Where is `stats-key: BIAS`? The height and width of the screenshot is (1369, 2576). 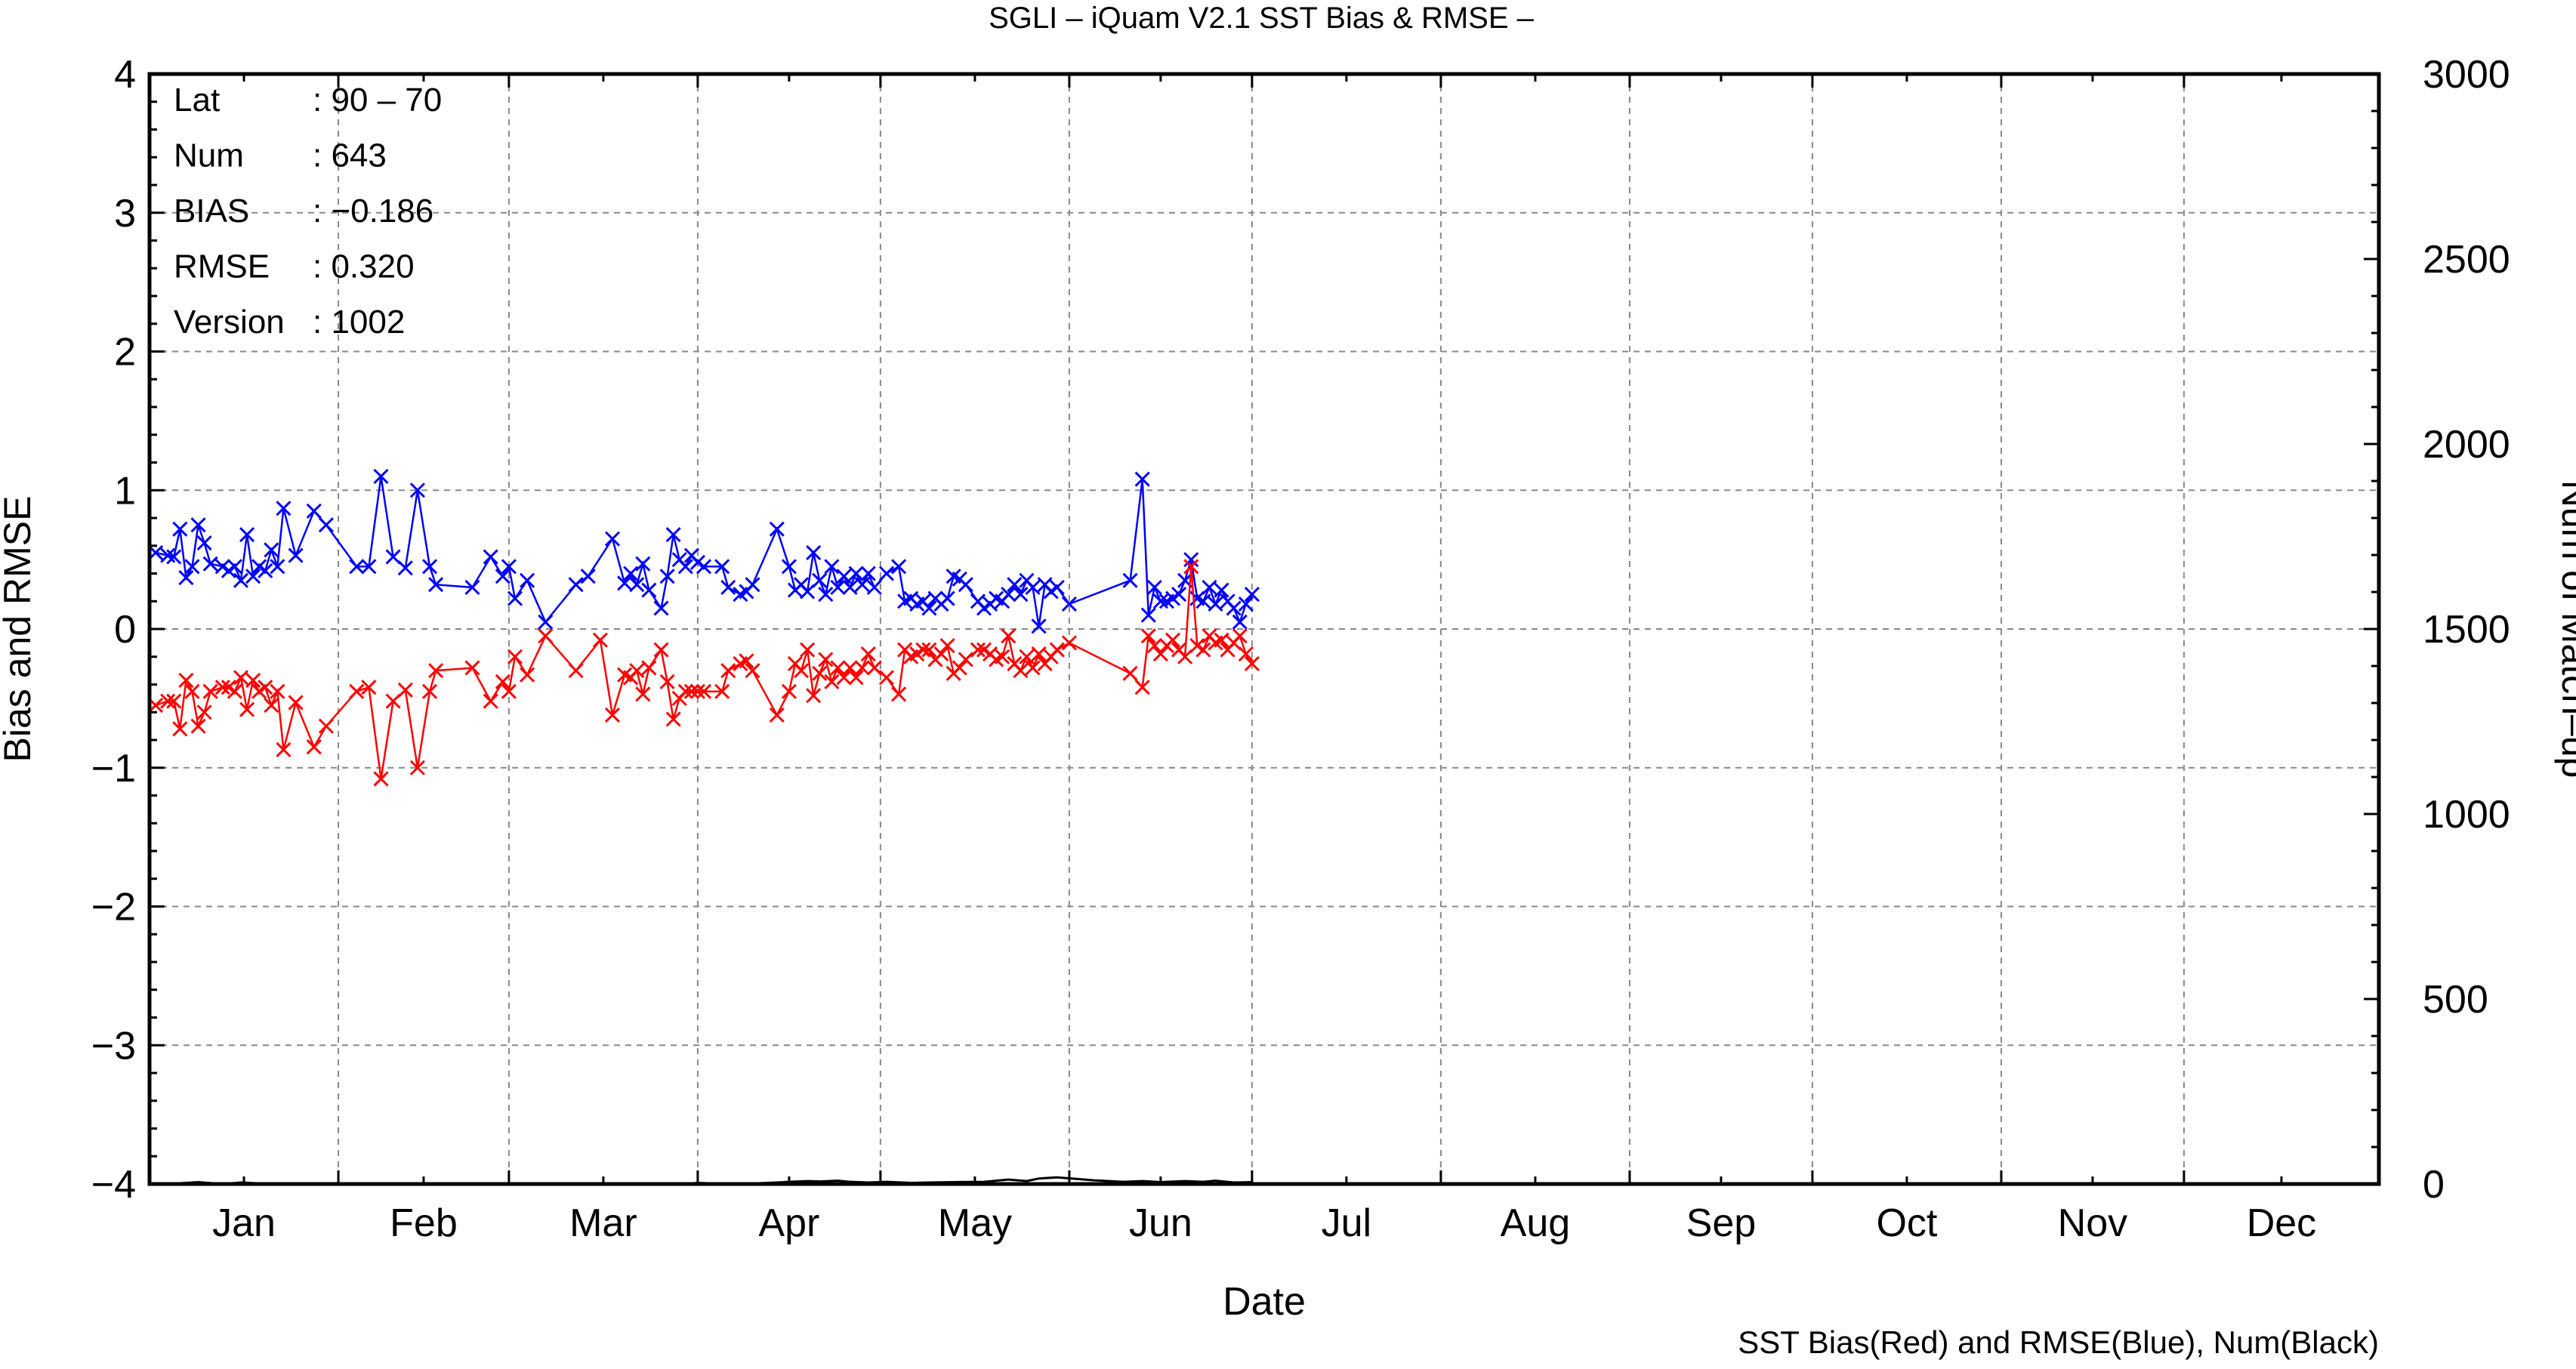 stats-key: BIAS is located at coordinates (211, 211).